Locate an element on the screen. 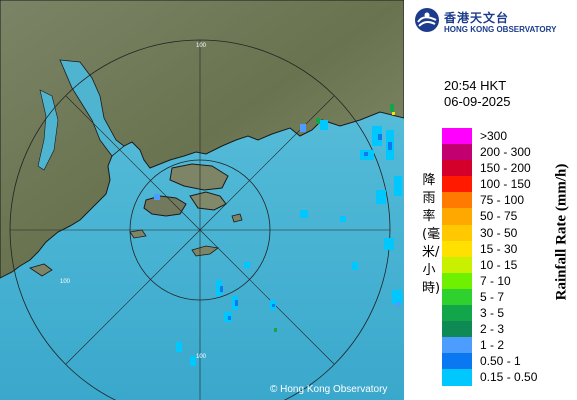  legend-title-chinese: 降雨率(毫米/小時) is located at coordinates (431, 234).